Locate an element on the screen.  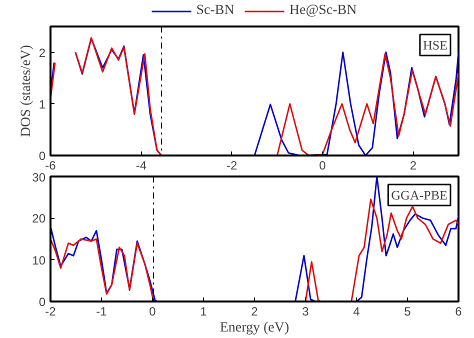
y-axis-title: DOS (states/eV) is located at coordinates (26, 91).